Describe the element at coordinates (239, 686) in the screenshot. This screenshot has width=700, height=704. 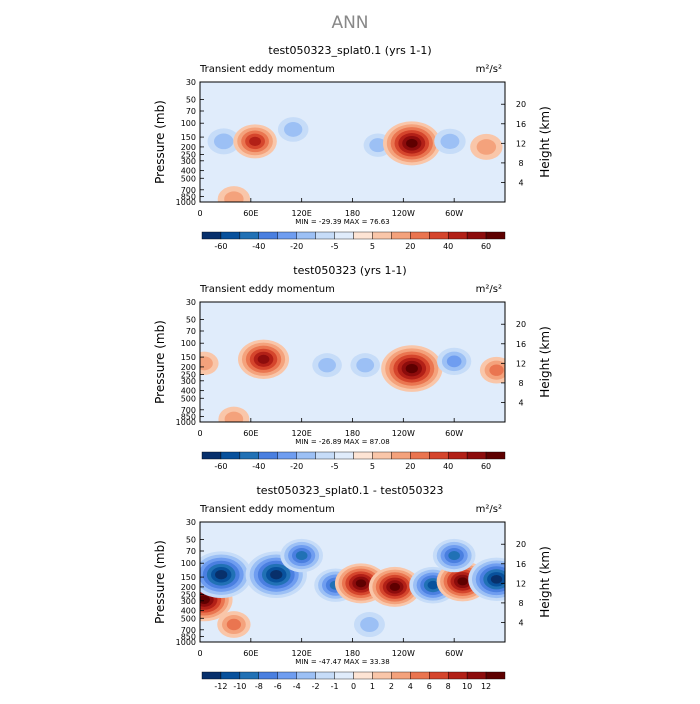
I see `colorbar-label: -10` at that location.